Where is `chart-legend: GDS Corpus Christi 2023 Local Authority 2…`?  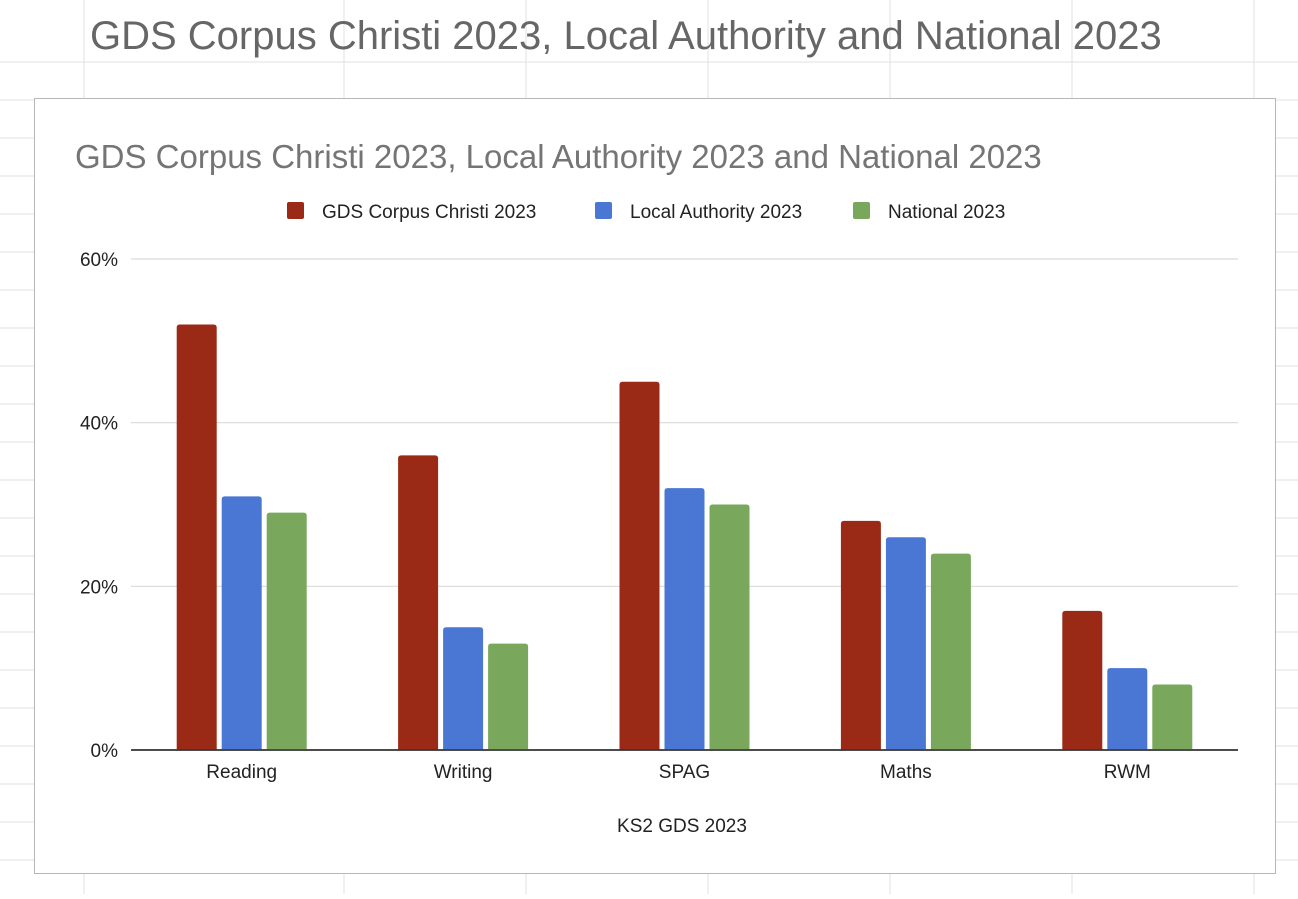 chart-legend: GDS Corpus Christi 2023 Local Authority 2… is located at coordinates (646, 212).